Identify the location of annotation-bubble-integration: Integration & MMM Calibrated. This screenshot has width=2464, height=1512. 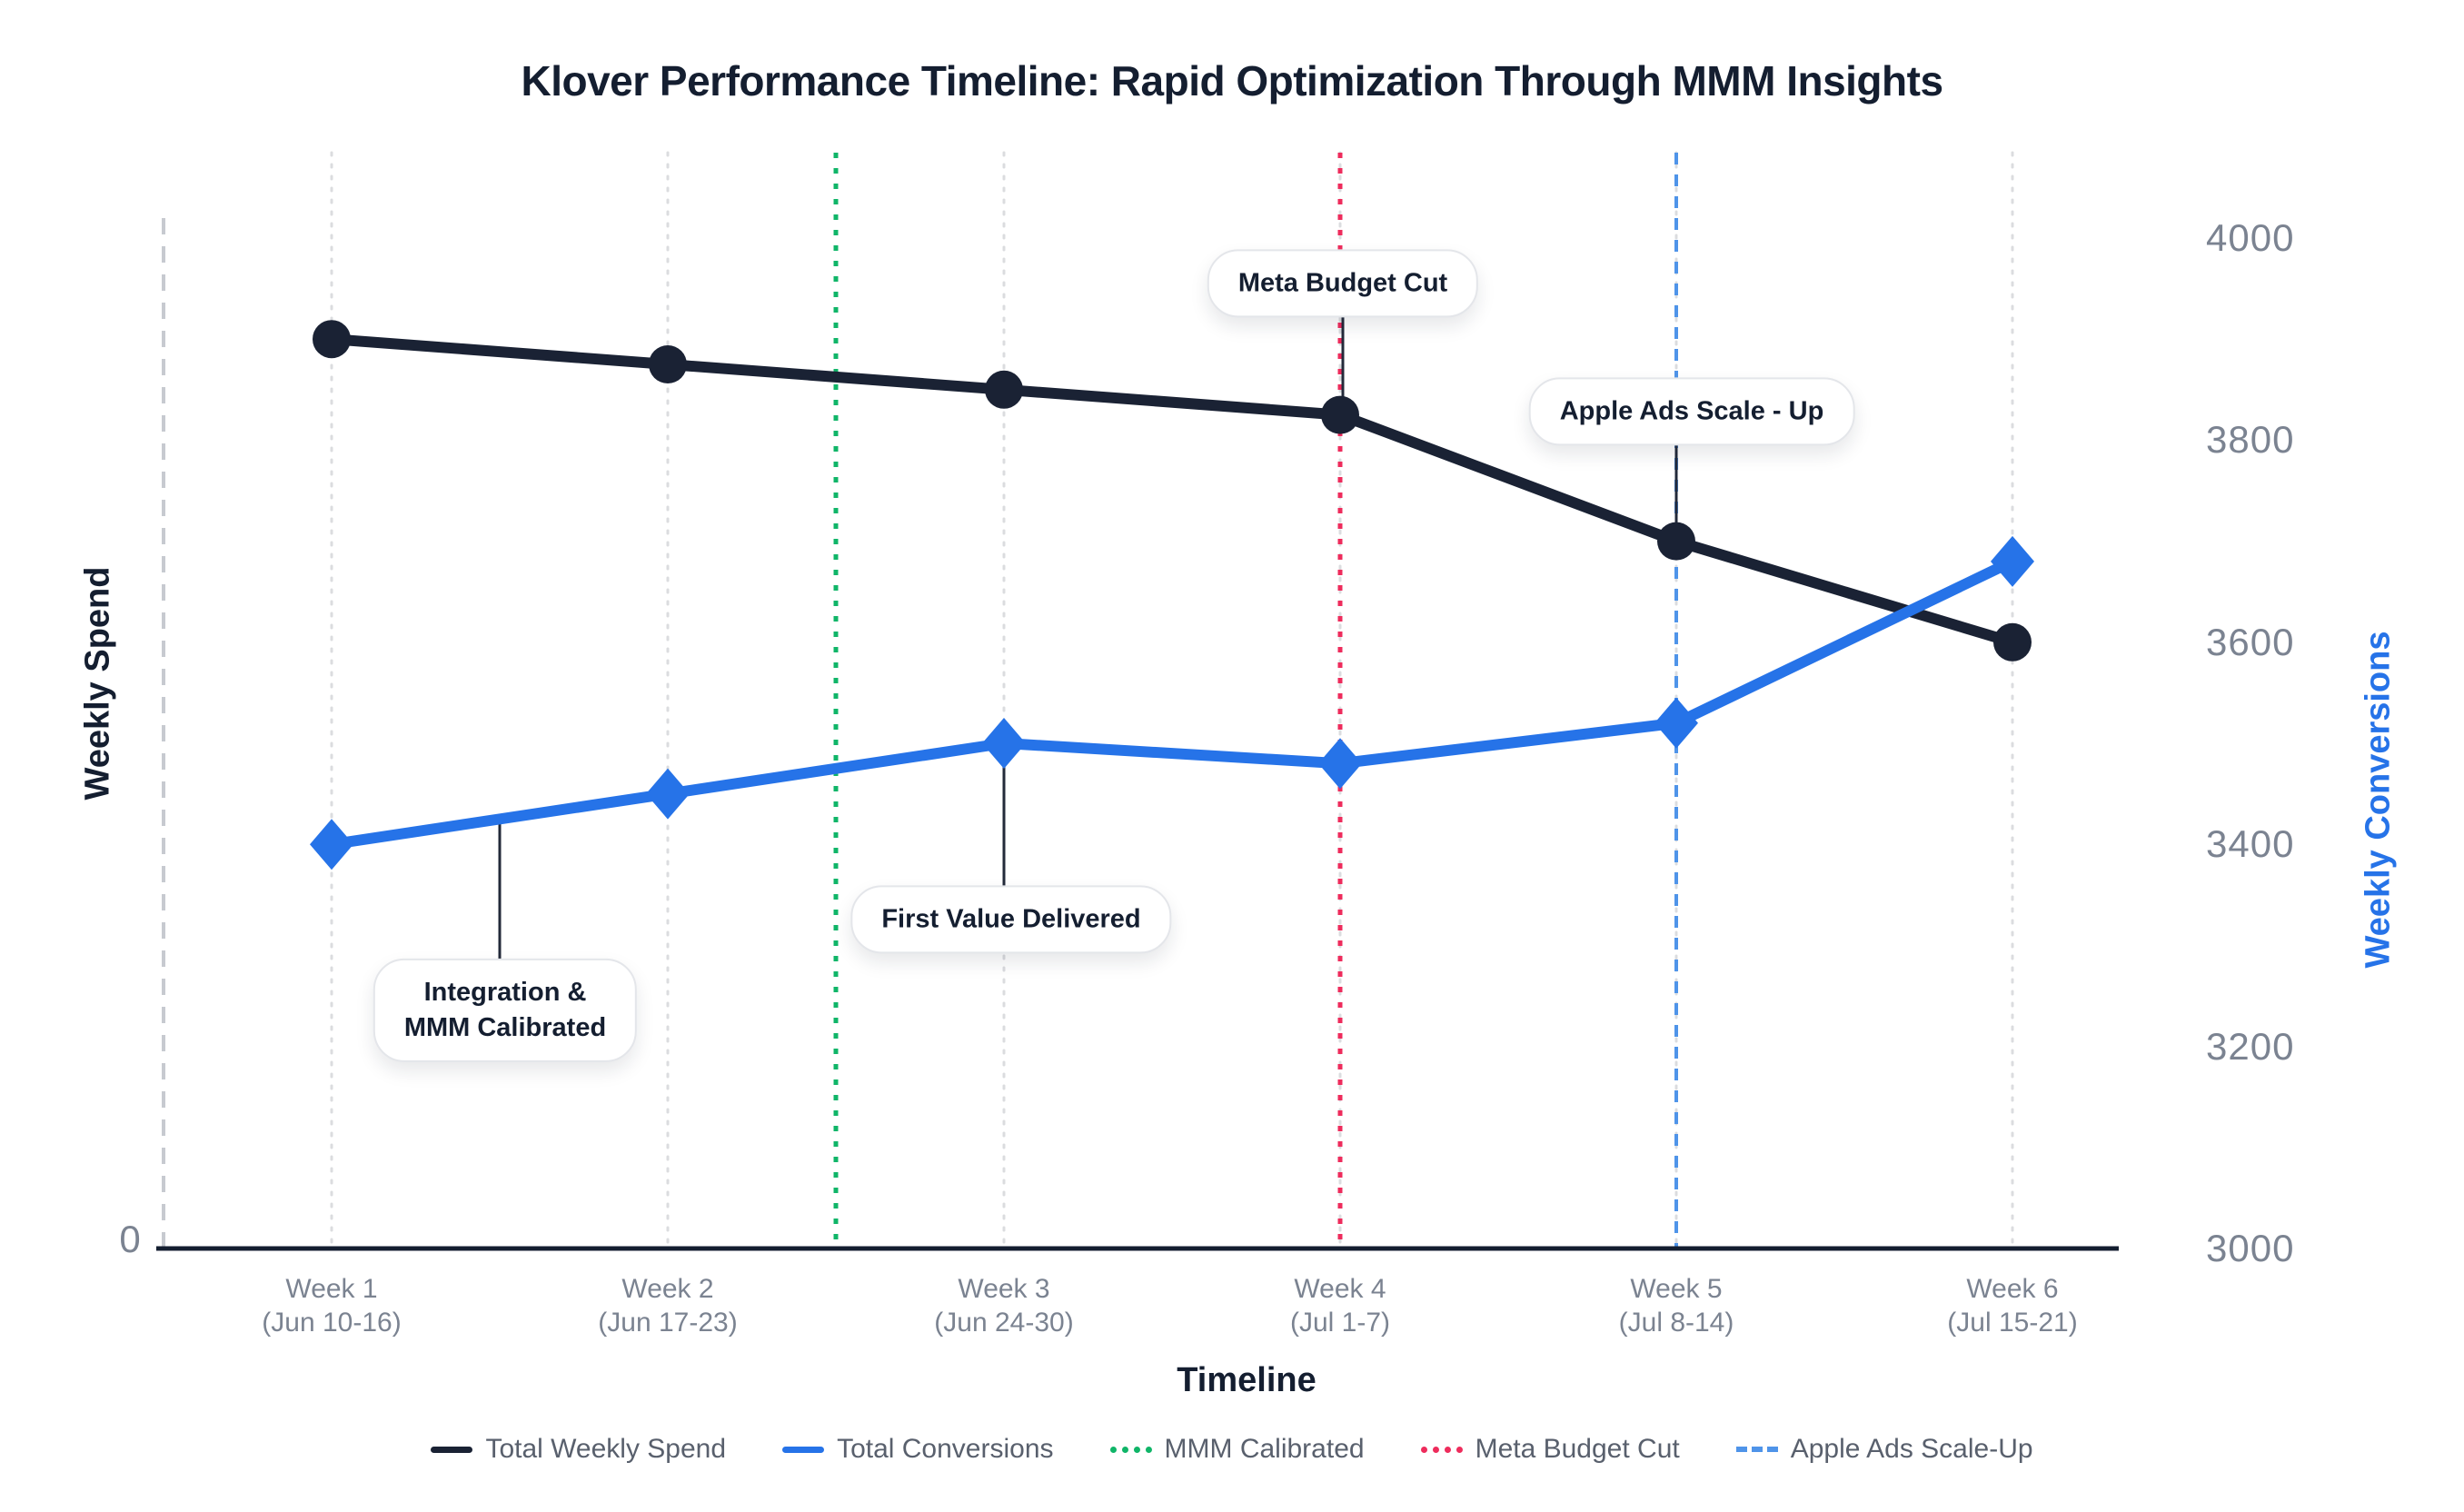
(506, 1010).